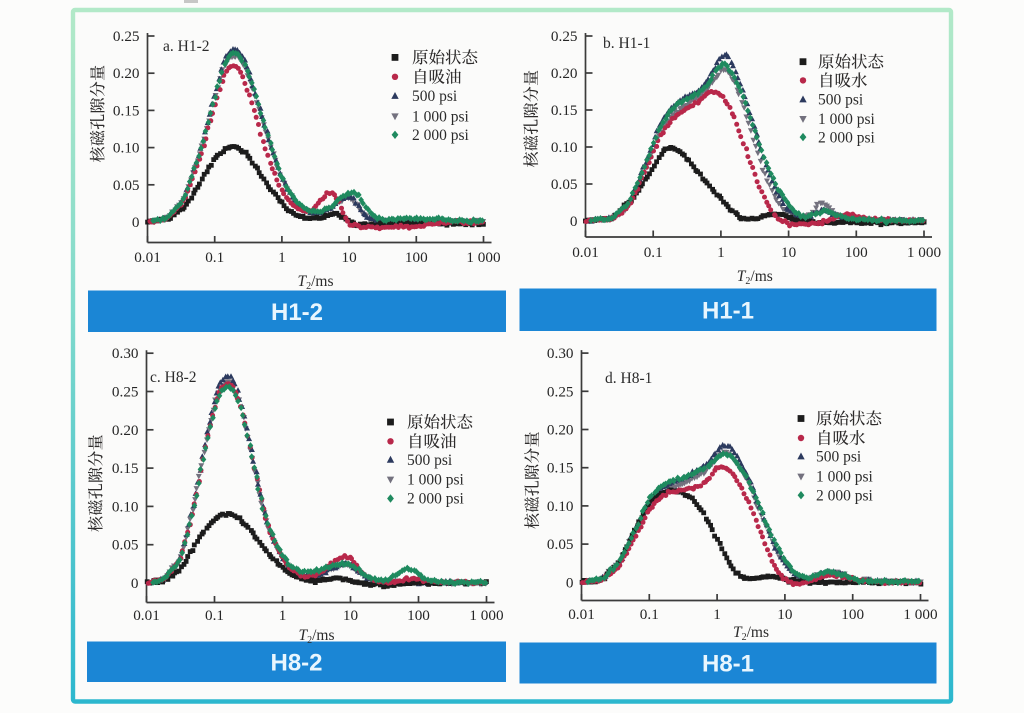  What do you see at coordinates (173, 377) in the screenshot?
I see `svg-text: c. H8-2` at bounding box center [173, 377].